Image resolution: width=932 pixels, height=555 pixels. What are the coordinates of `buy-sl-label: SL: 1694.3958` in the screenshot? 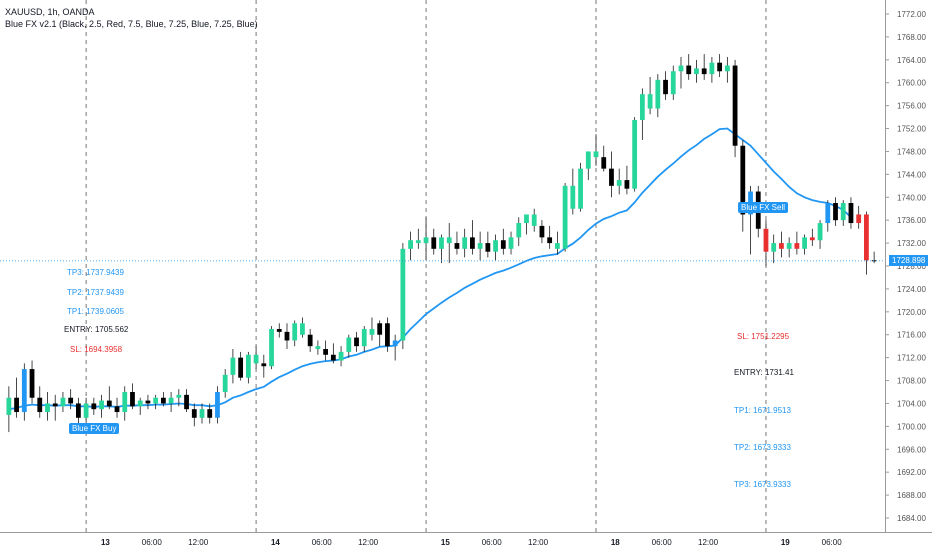 It's located at (96, 349).